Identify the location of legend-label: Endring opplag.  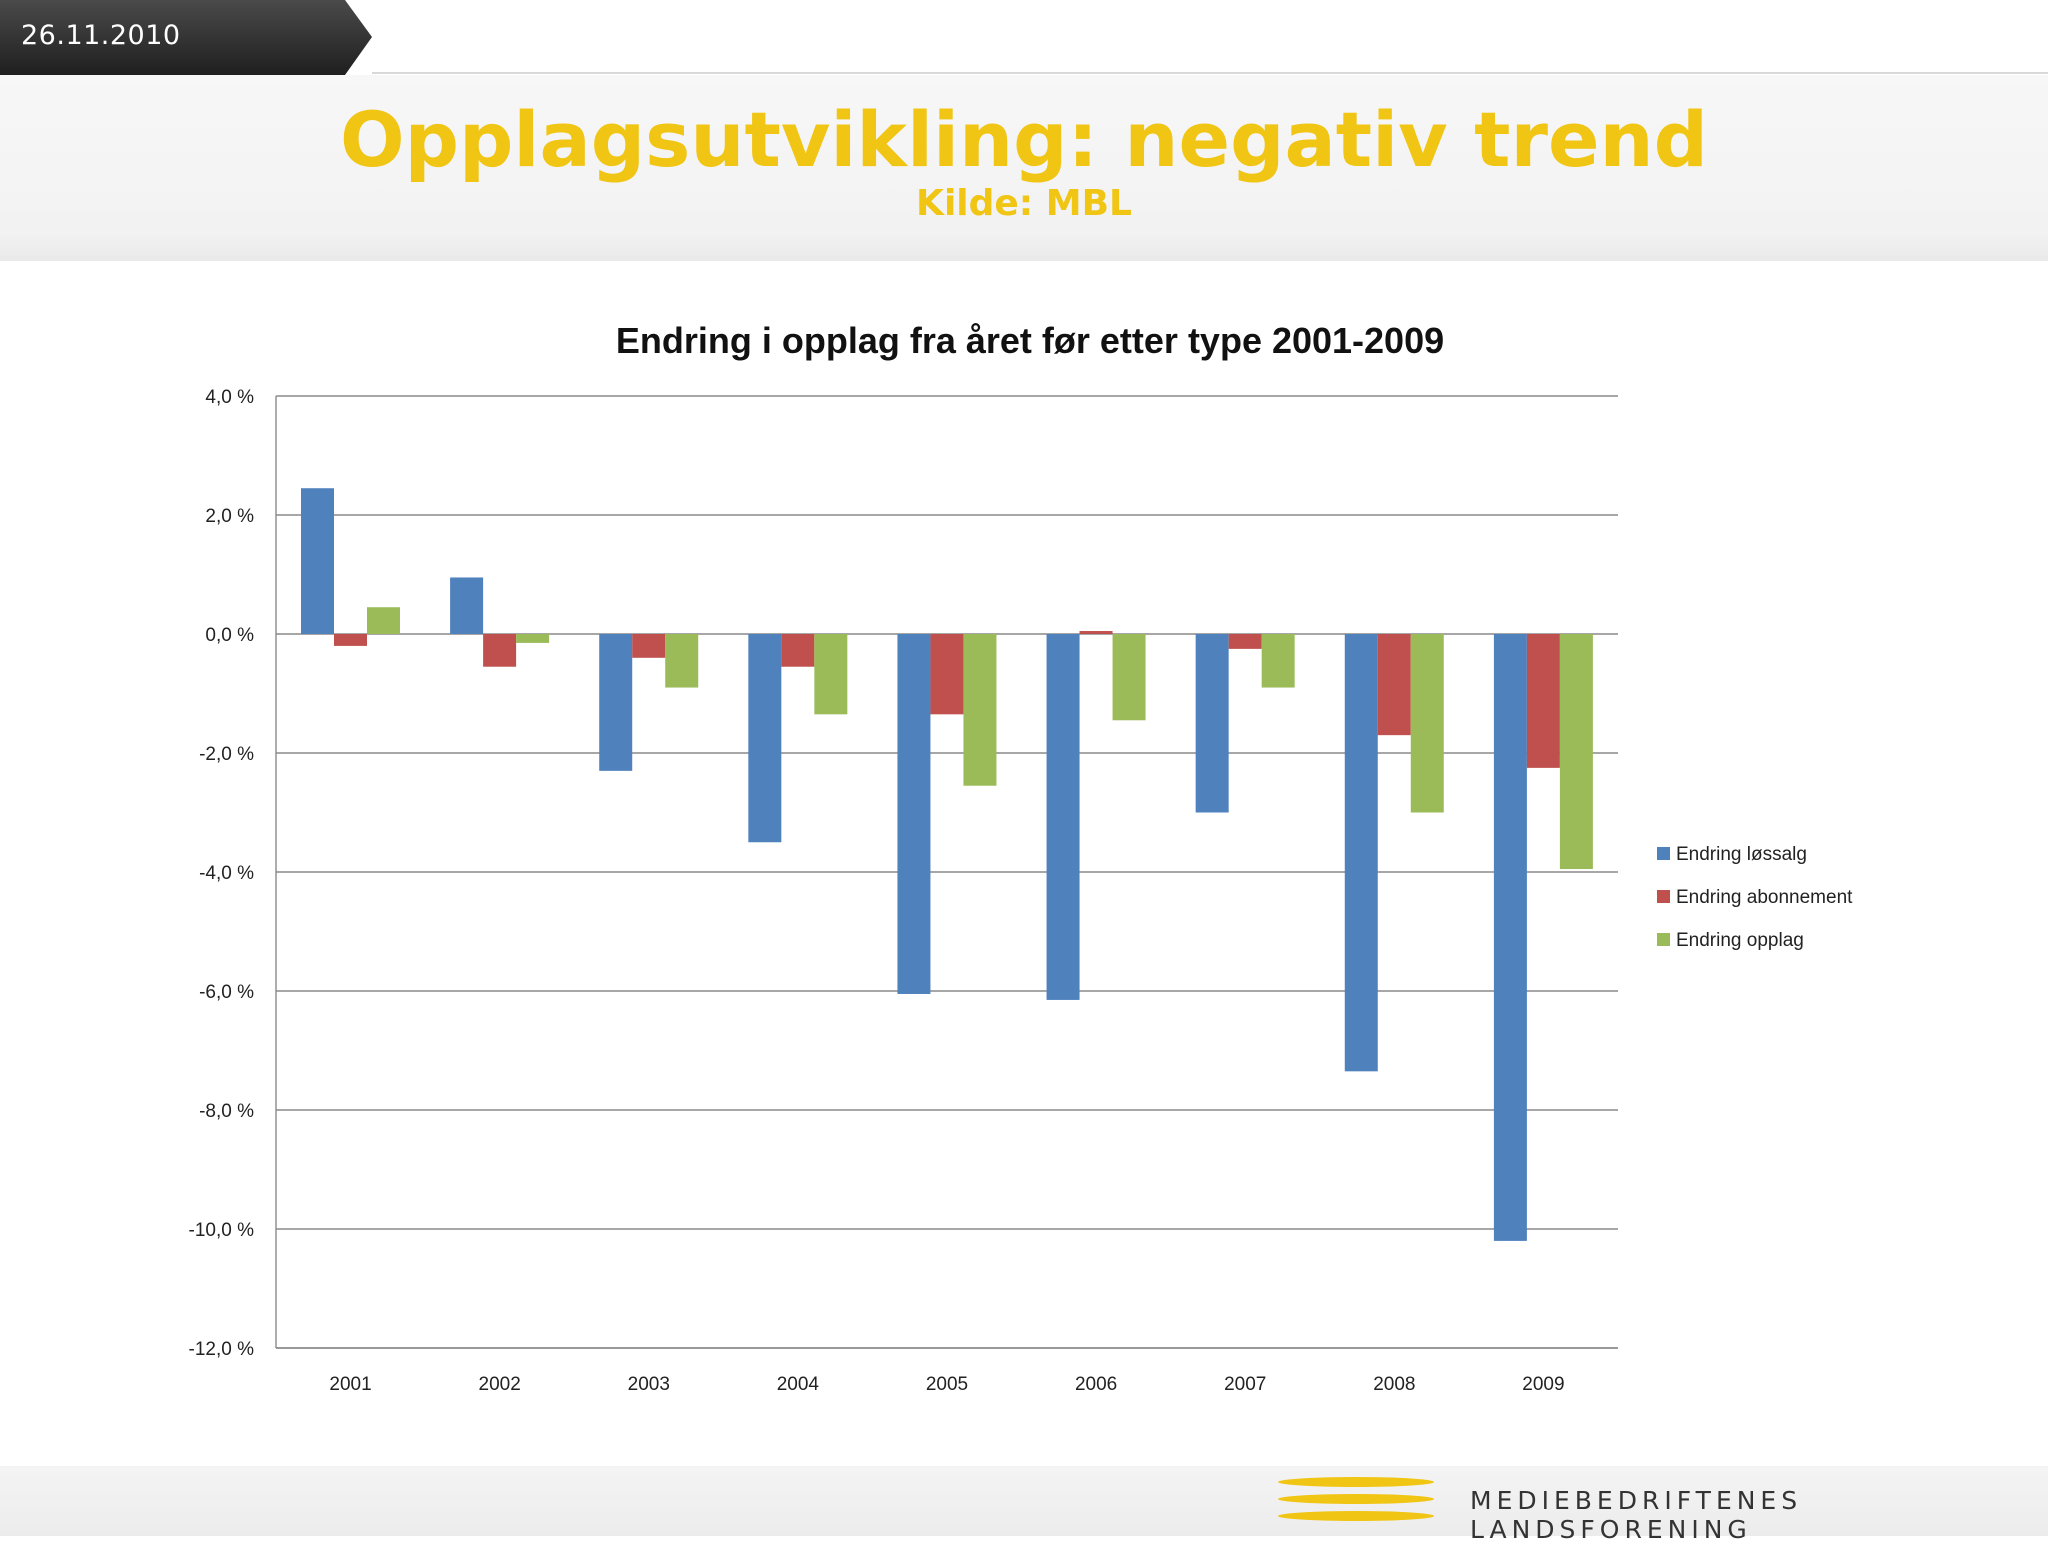
(1740, 940).